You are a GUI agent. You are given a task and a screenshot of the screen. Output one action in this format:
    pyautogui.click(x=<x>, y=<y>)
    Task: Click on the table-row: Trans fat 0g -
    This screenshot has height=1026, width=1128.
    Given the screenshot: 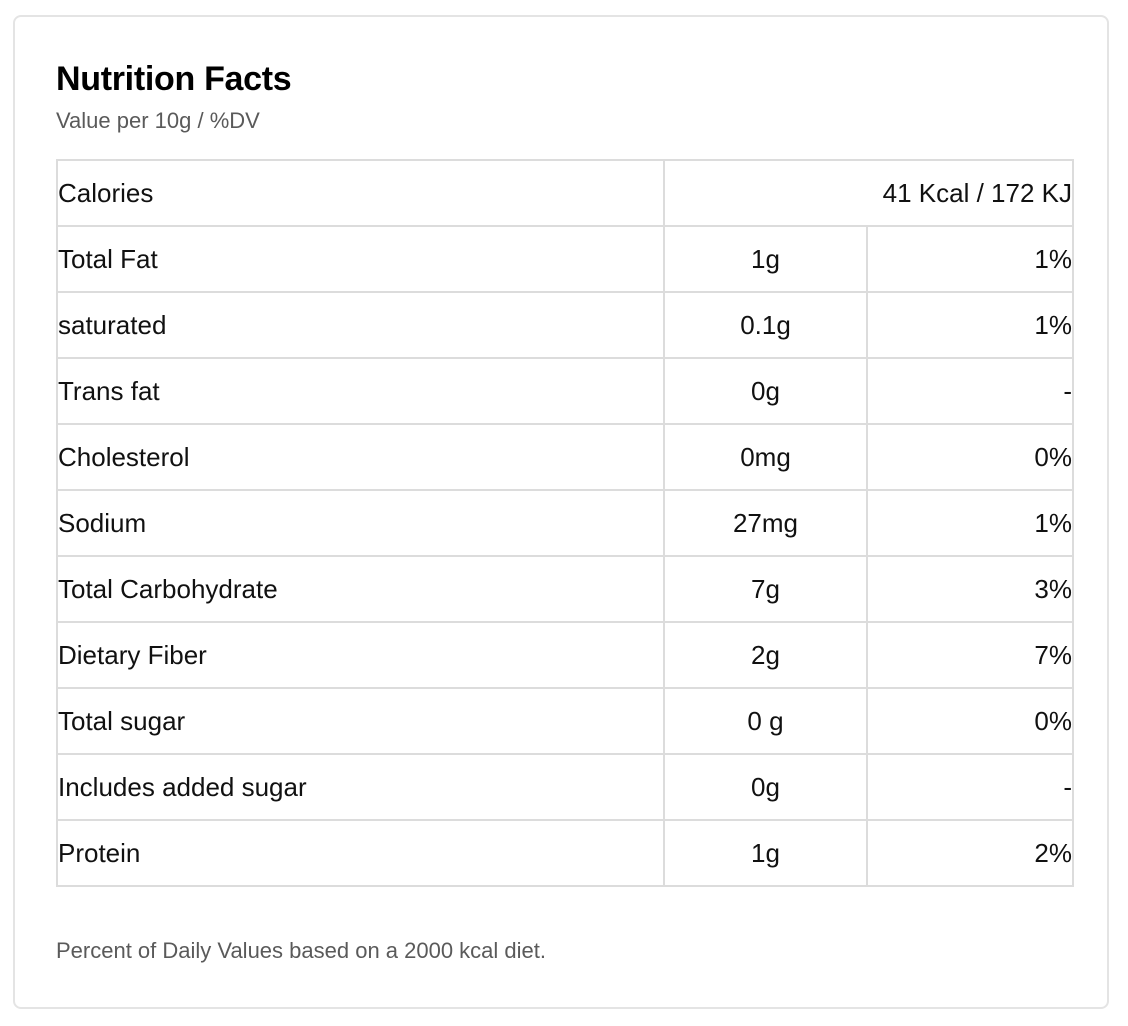 What is the action you would take?
    pyautogui.click(x=565, y=391)
    